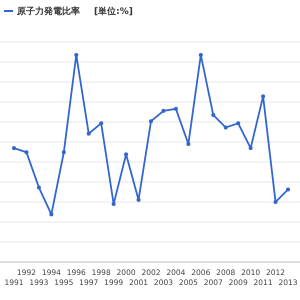 The height and width of the screenshot is (300, 300). Describe the element at coordinates (113, 11) in the screenshot. I see `chart-subtitle: [単位:%]` at that location.